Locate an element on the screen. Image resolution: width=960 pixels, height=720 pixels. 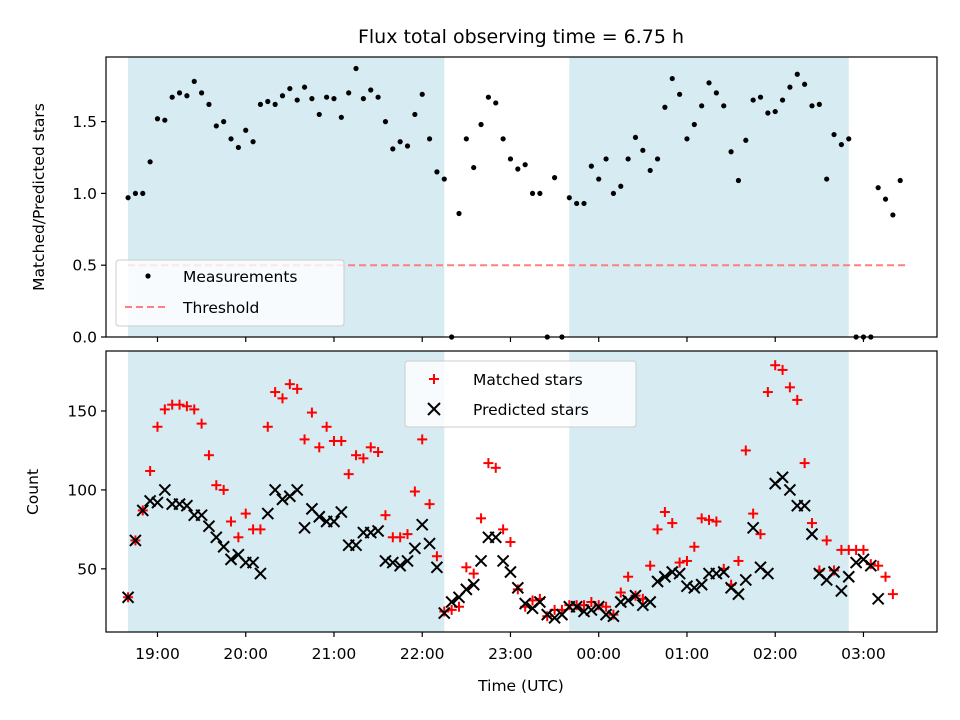
bottom-y-tick-label: 100 is located at coordinates (82, 490).